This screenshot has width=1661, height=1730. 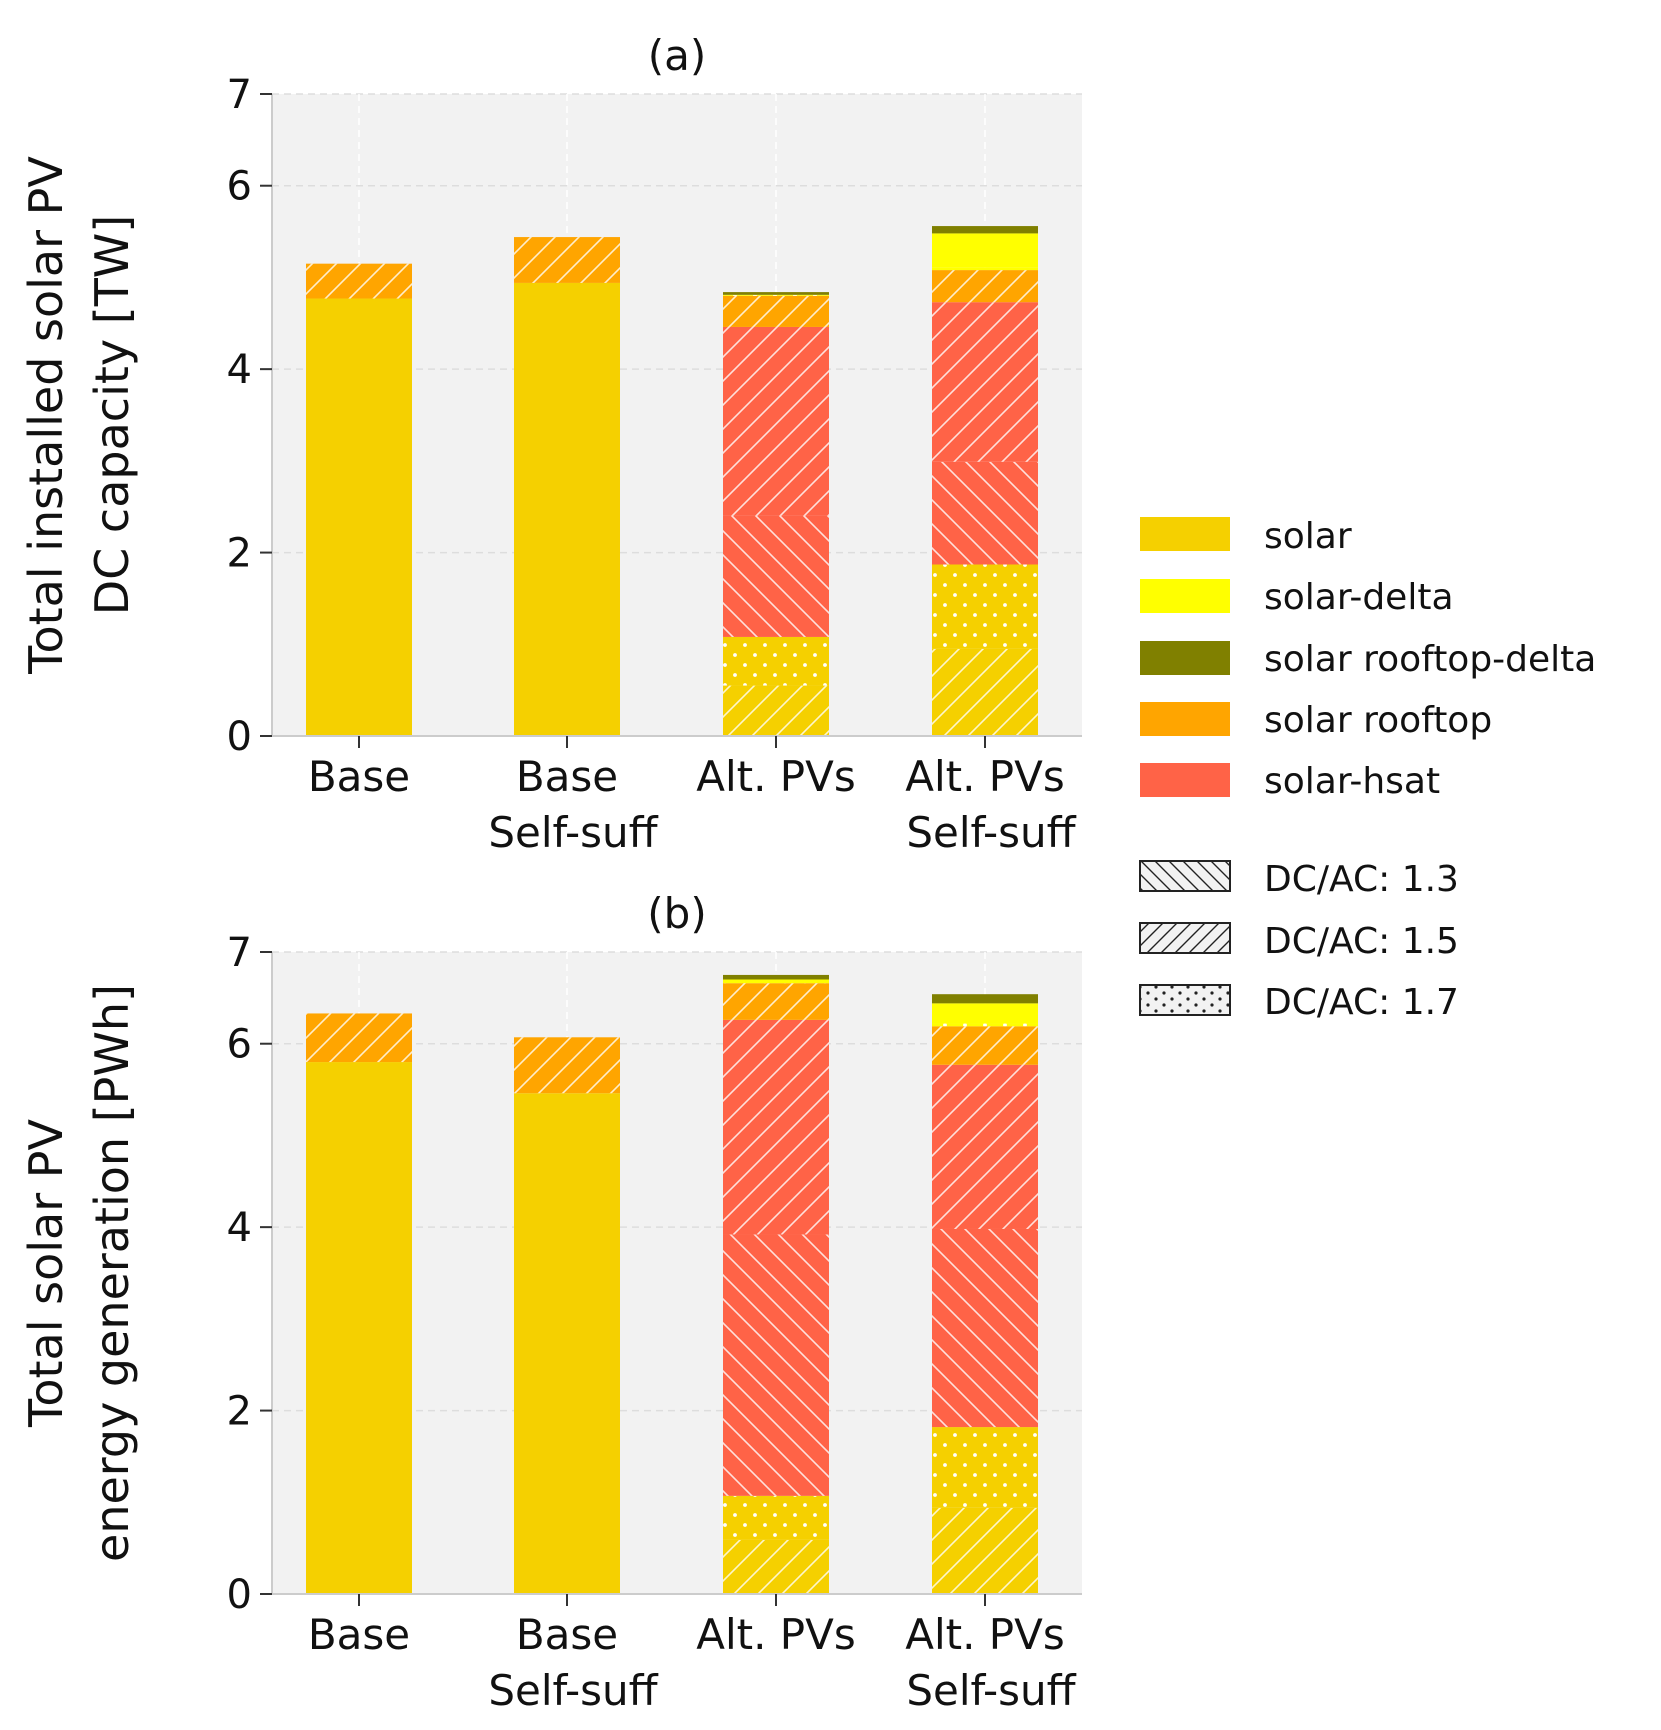 What do you see at coordinates (1308, 536) in the screenshot?
I see `legend-label-solar: solar` at bounding box center [1308, 536].